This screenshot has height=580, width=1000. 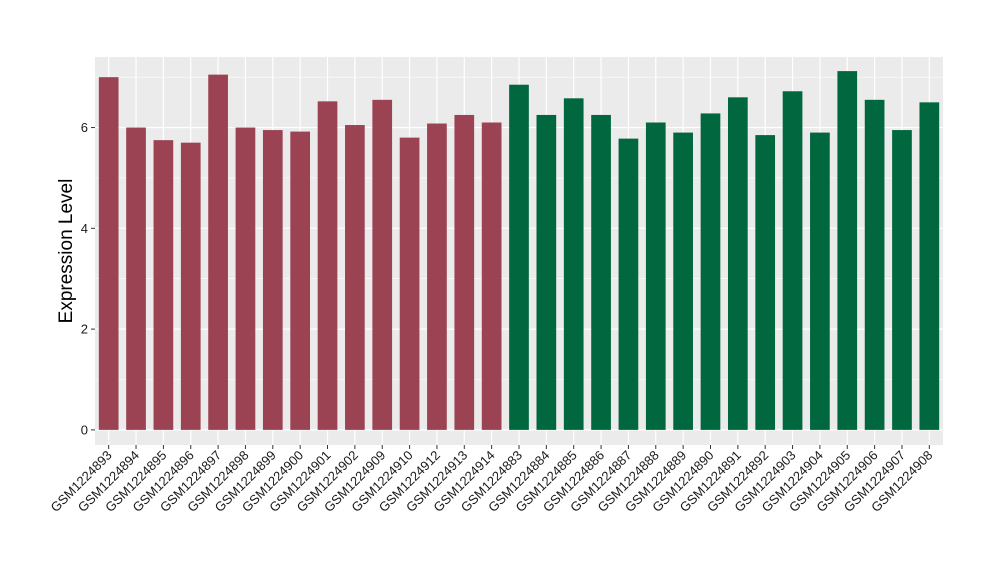 What do you see at coordinates (628, 284) in the screenshot?
I see `bar-GSM1224887` at bounding box center [628, 284].